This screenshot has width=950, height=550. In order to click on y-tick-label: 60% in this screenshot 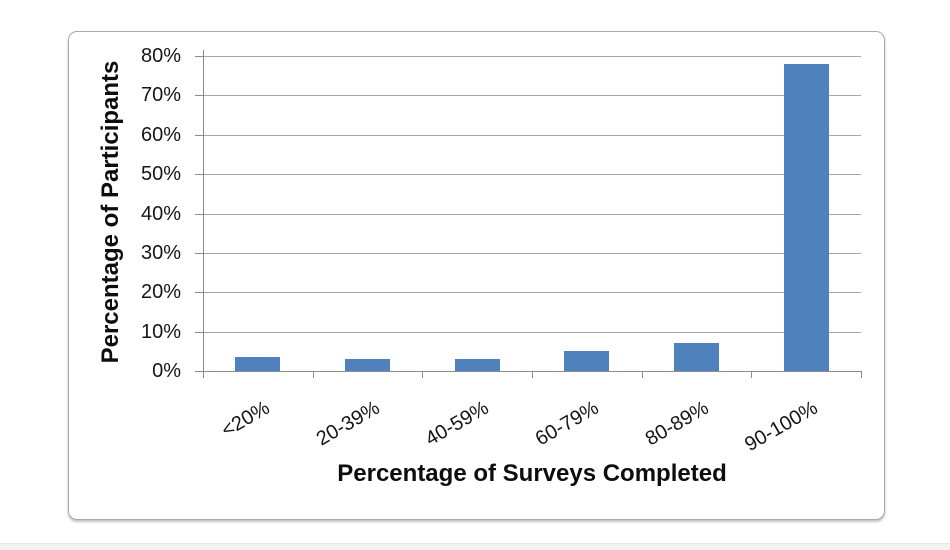, I will do `click(160, 134)`.